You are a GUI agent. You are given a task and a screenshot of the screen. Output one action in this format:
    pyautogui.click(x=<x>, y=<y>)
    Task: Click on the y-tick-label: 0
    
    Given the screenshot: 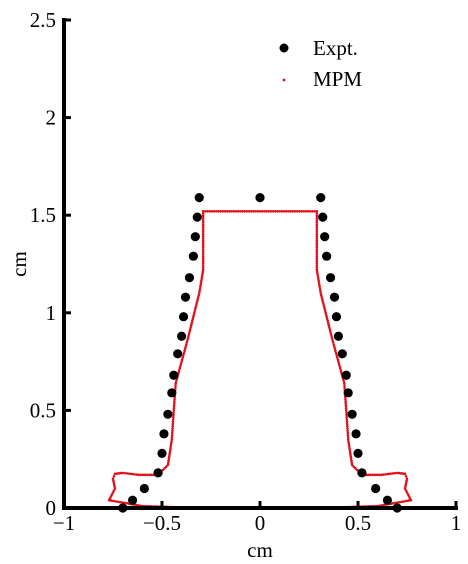 What is the action you would take?
    pyautogui.click(x=51, y=508)
    